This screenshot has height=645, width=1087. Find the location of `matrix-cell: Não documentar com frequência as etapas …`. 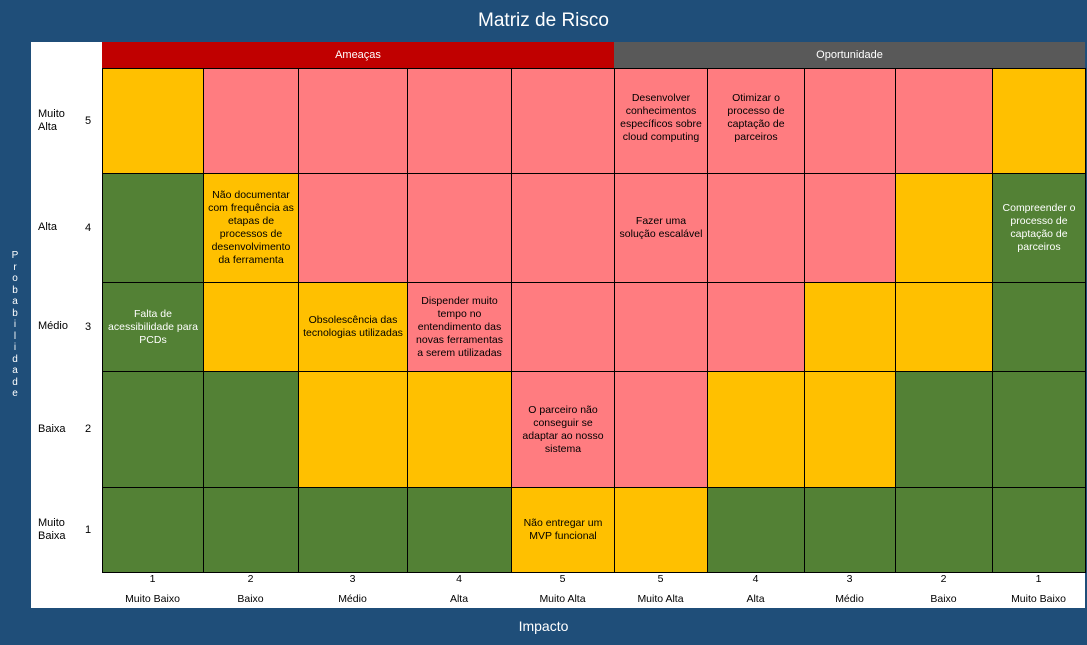

matrix-cell: Não documentar com frequência as etapas … is located at coordinates (251, 228).